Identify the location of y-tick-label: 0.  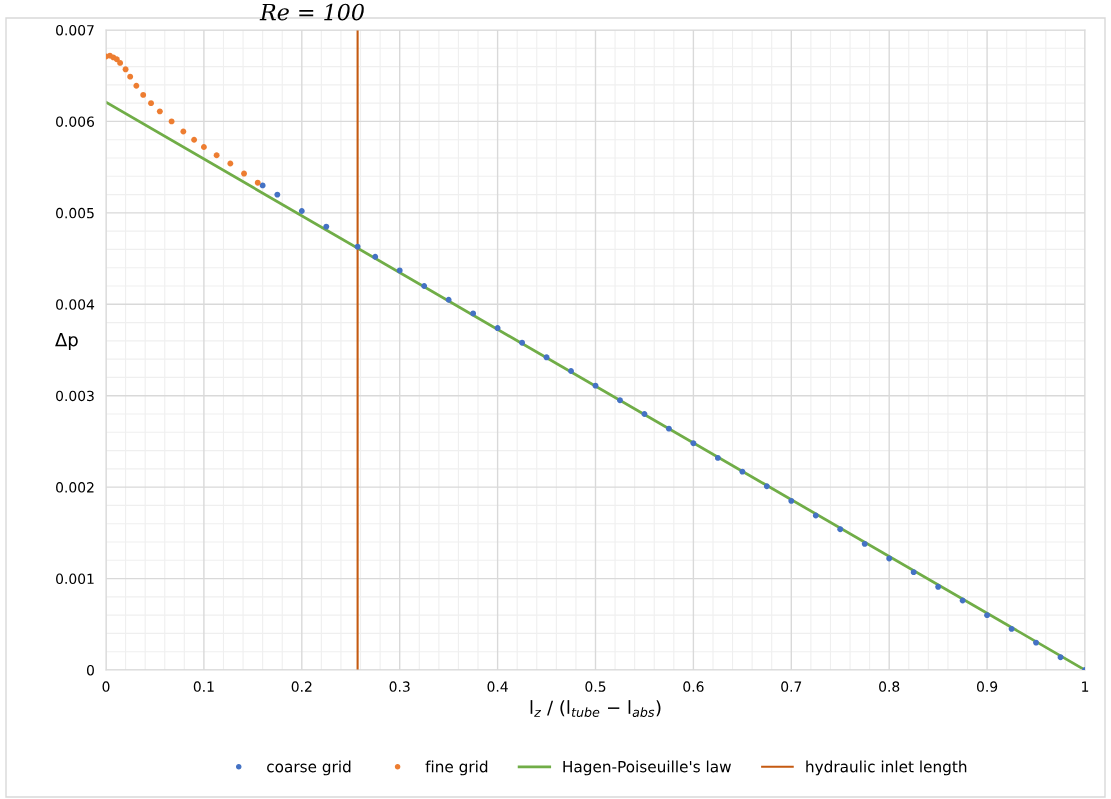
(90, 670).